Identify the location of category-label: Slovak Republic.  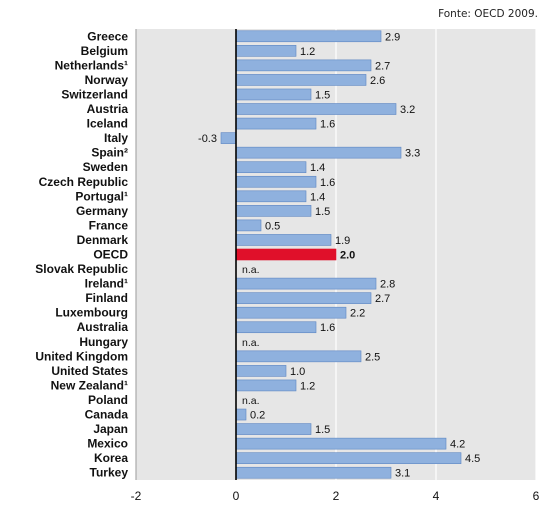
(81, 269).